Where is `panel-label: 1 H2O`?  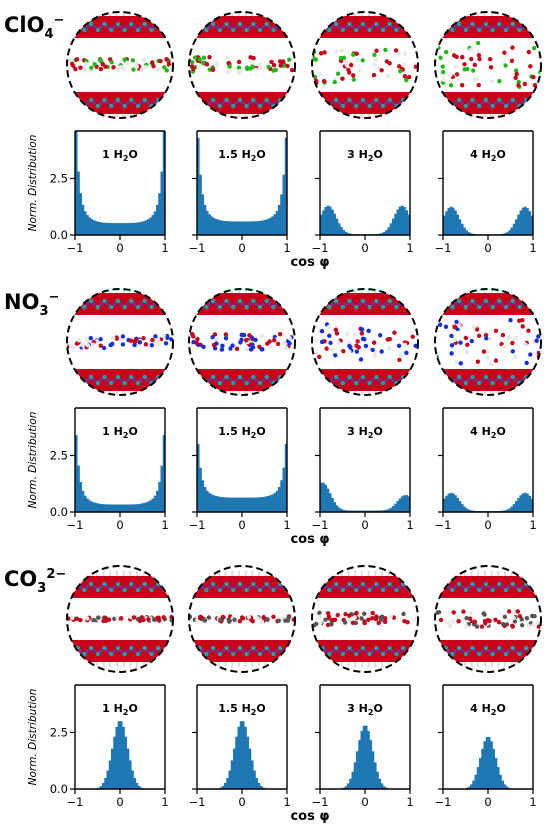 panel-label: 1 H2O is located at coordinates (120, 155).